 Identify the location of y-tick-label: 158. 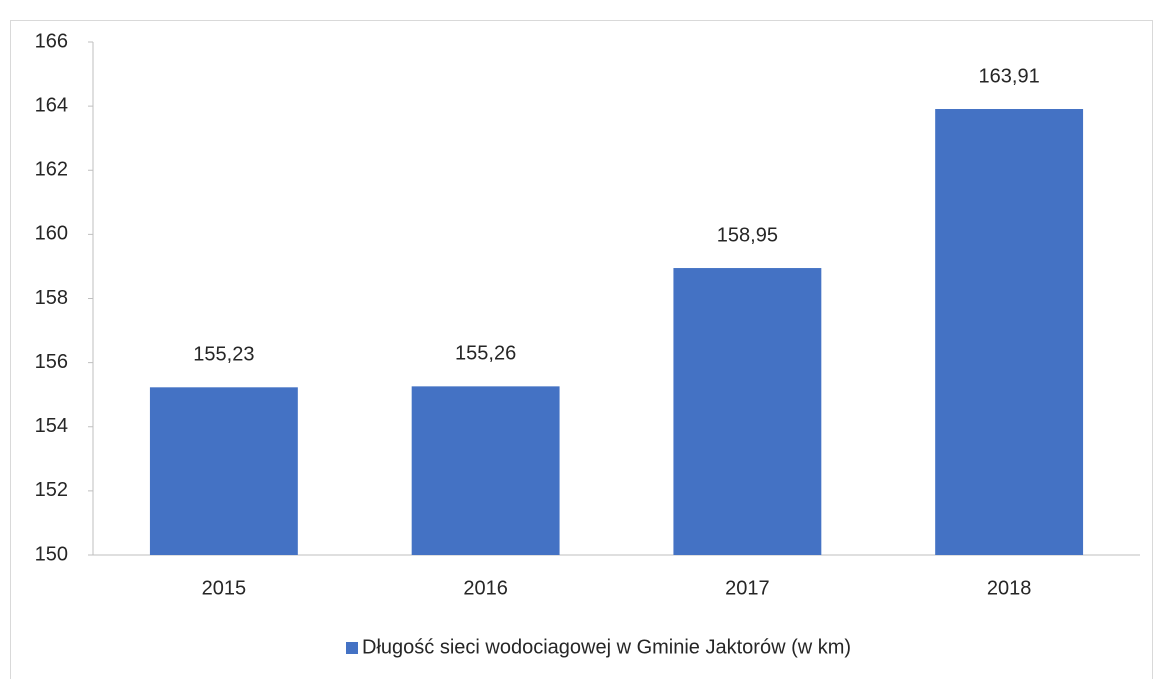
(51, 298).